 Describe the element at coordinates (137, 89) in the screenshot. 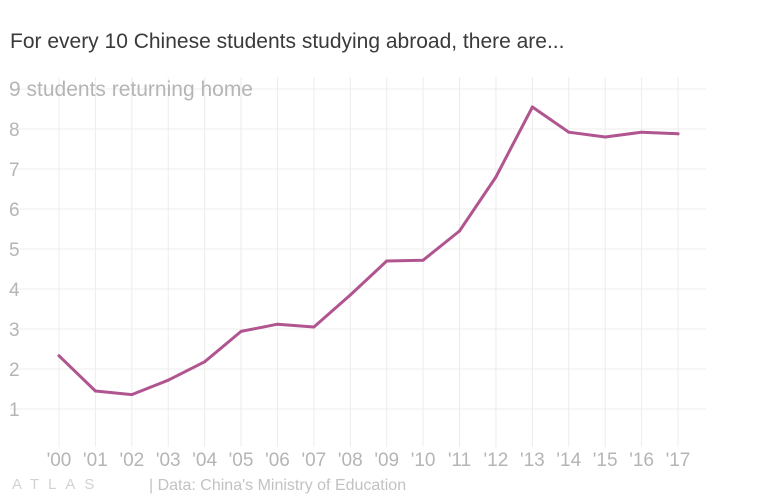

I see `y-axis-label: students returning home` at that location.